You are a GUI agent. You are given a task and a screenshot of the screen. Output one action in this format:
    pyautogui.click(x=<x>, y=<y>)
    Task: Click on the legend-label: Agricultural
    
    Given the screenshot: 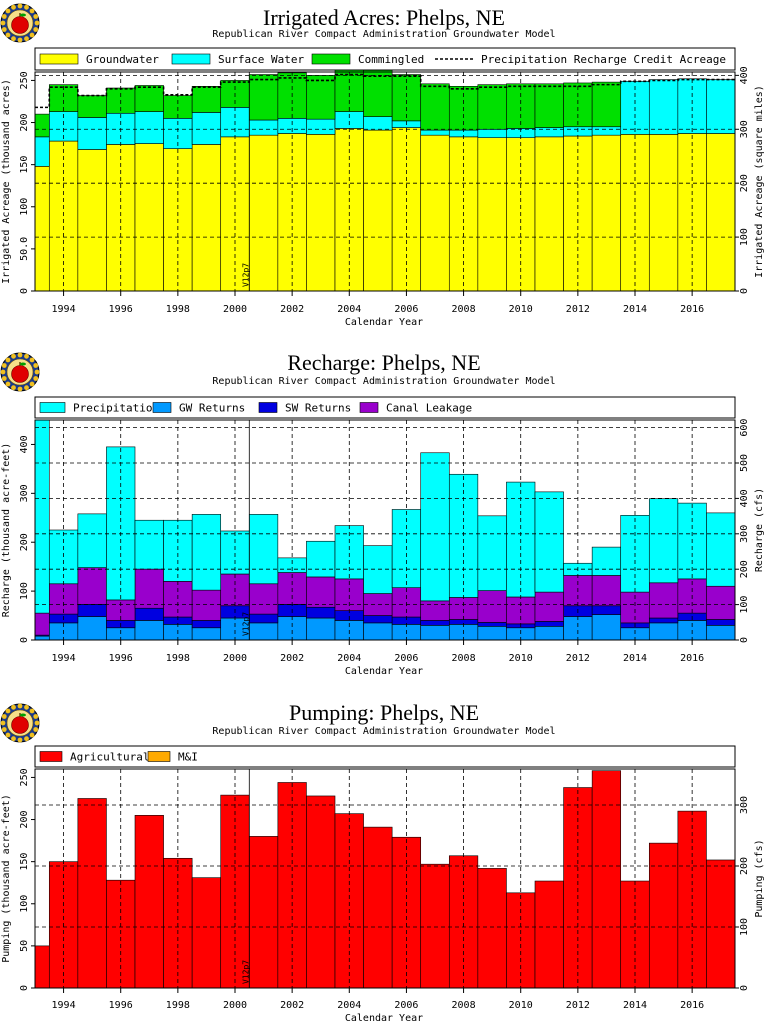 What is the action you would take?
    pyautogui.click(x=109, y=757)
    